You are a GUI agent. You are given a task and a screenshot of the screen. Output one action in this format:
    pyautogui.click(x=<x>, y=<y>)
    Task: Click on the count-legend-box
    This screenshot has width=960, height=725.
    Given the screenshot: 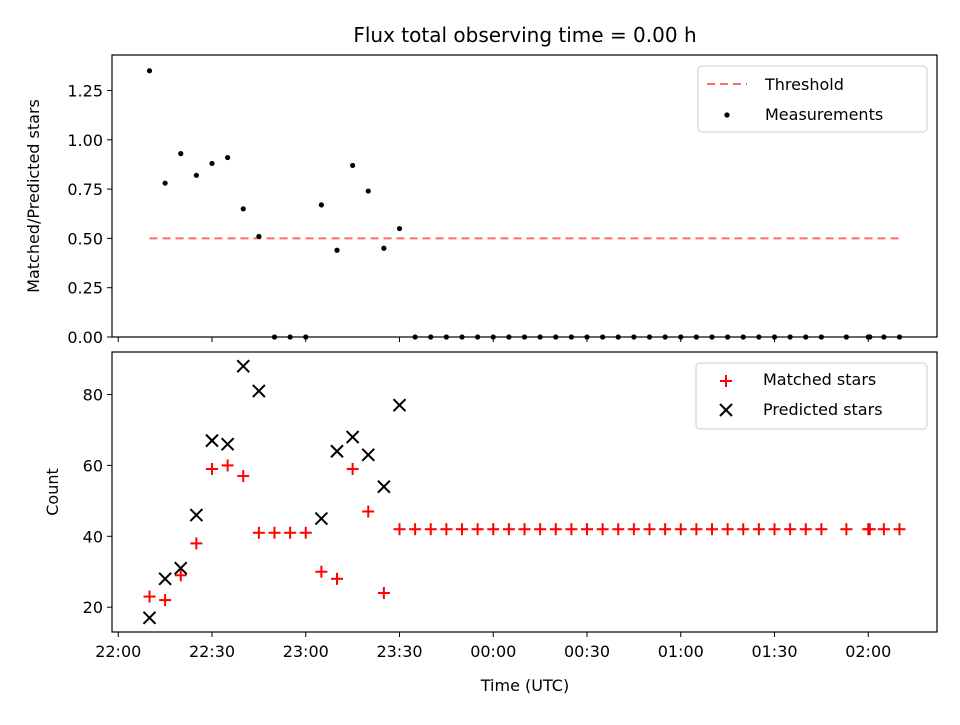 What is the action you would take?
    pyautogui.click(x=811, y=396)
    